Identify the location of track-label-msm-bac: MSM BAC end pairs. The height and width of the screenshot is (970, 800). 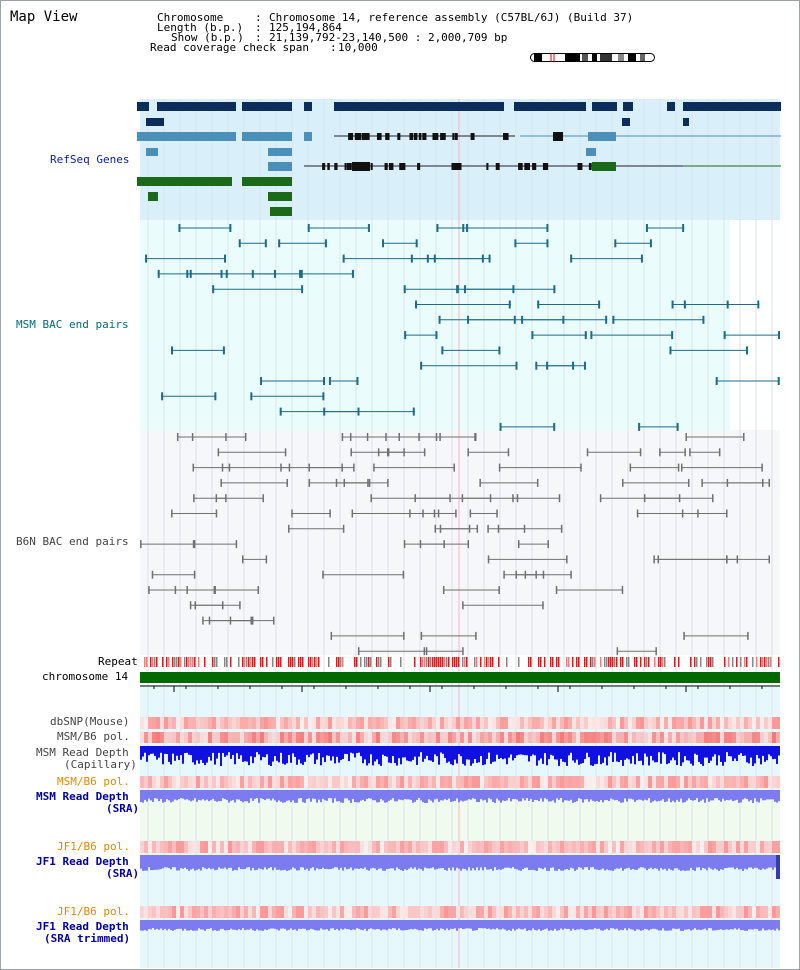
(72, 324).